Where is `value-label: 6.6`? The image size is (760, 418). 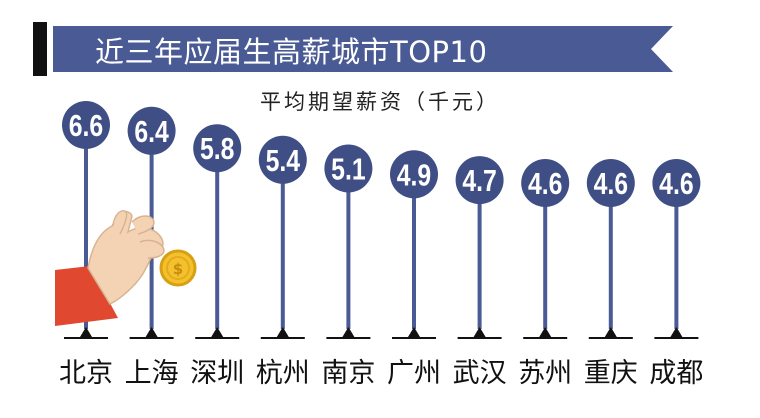 value-label: 6.6 is located at coordinates (86, 125).